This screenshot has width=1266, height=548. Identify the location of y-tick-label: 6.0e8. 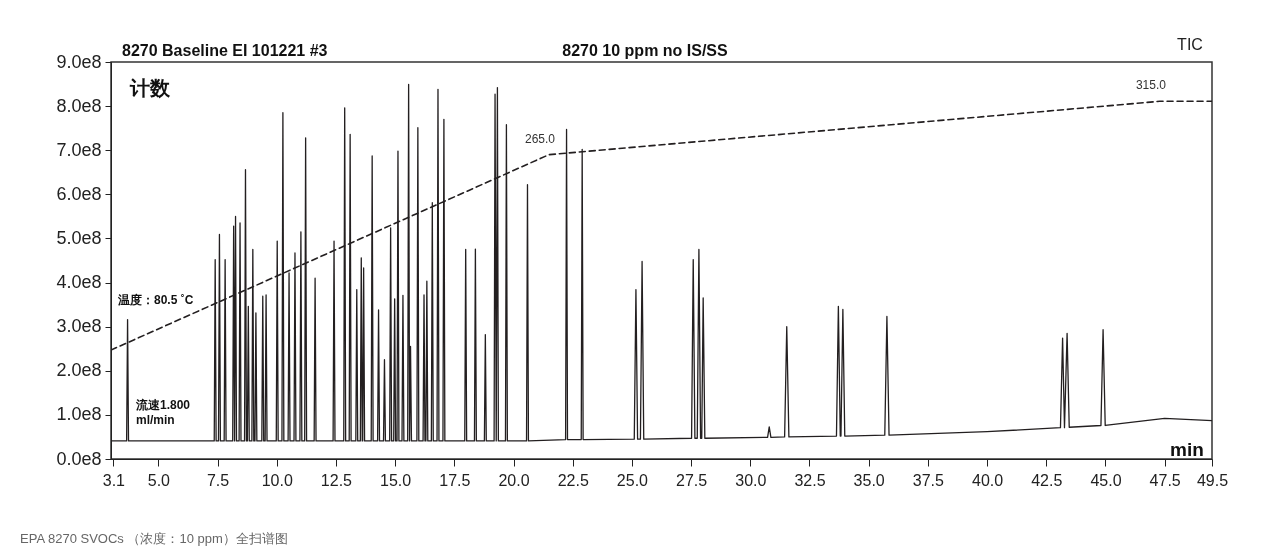
(79, 193).